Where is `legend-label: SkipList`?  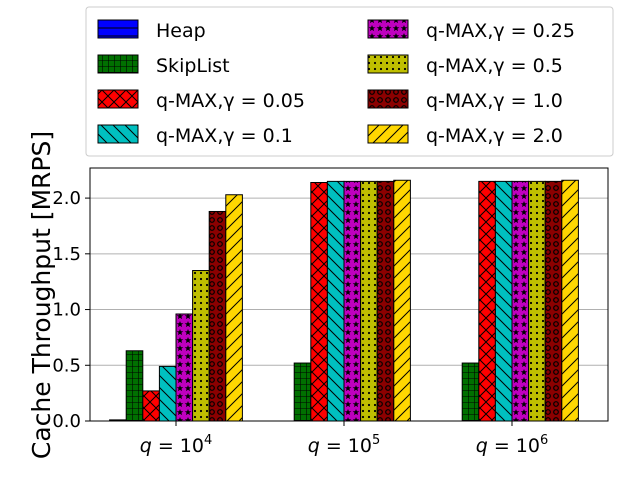
legend-label: SkipList is located at coordinates (193, 66).